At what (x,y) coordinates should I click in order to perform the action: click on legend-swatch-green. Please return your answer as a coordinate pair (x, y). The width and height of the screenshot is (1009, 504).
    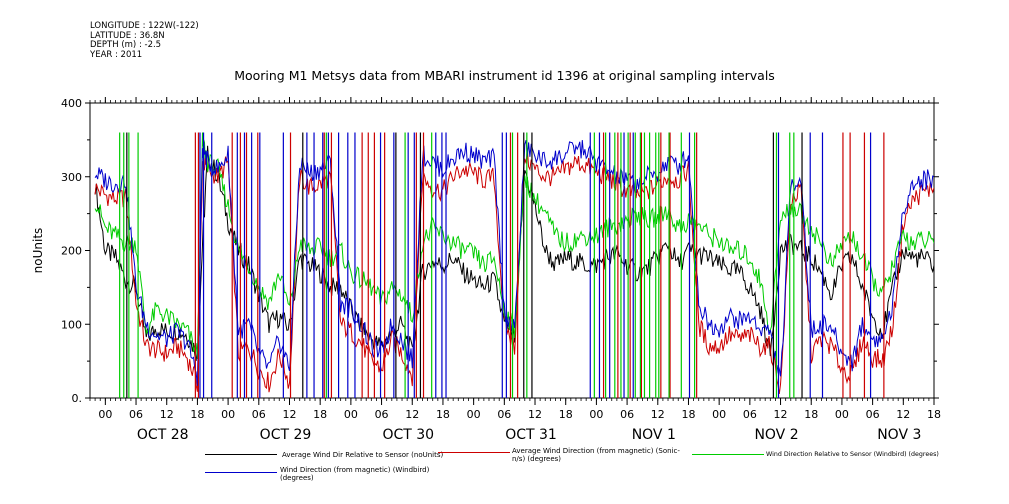
    Looking at the image, I should click on (728, 454).